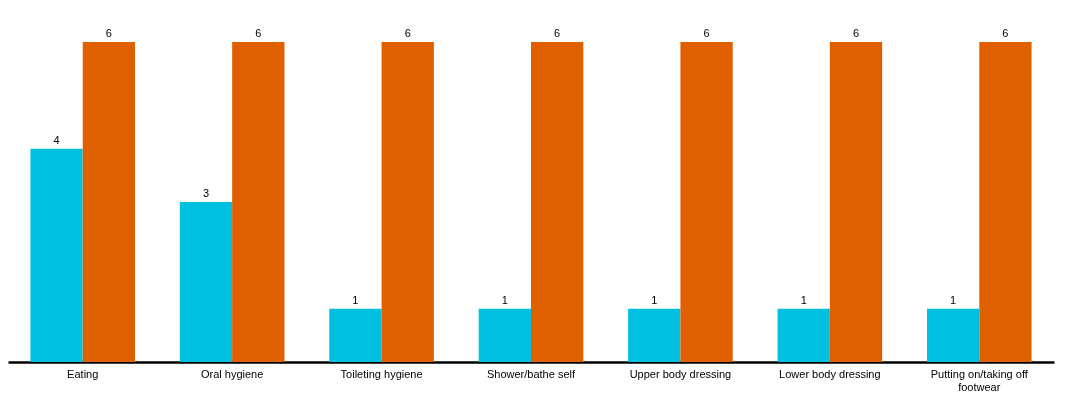  I want to click on x-tick-label: Lower body dressing, so click(830, 373).